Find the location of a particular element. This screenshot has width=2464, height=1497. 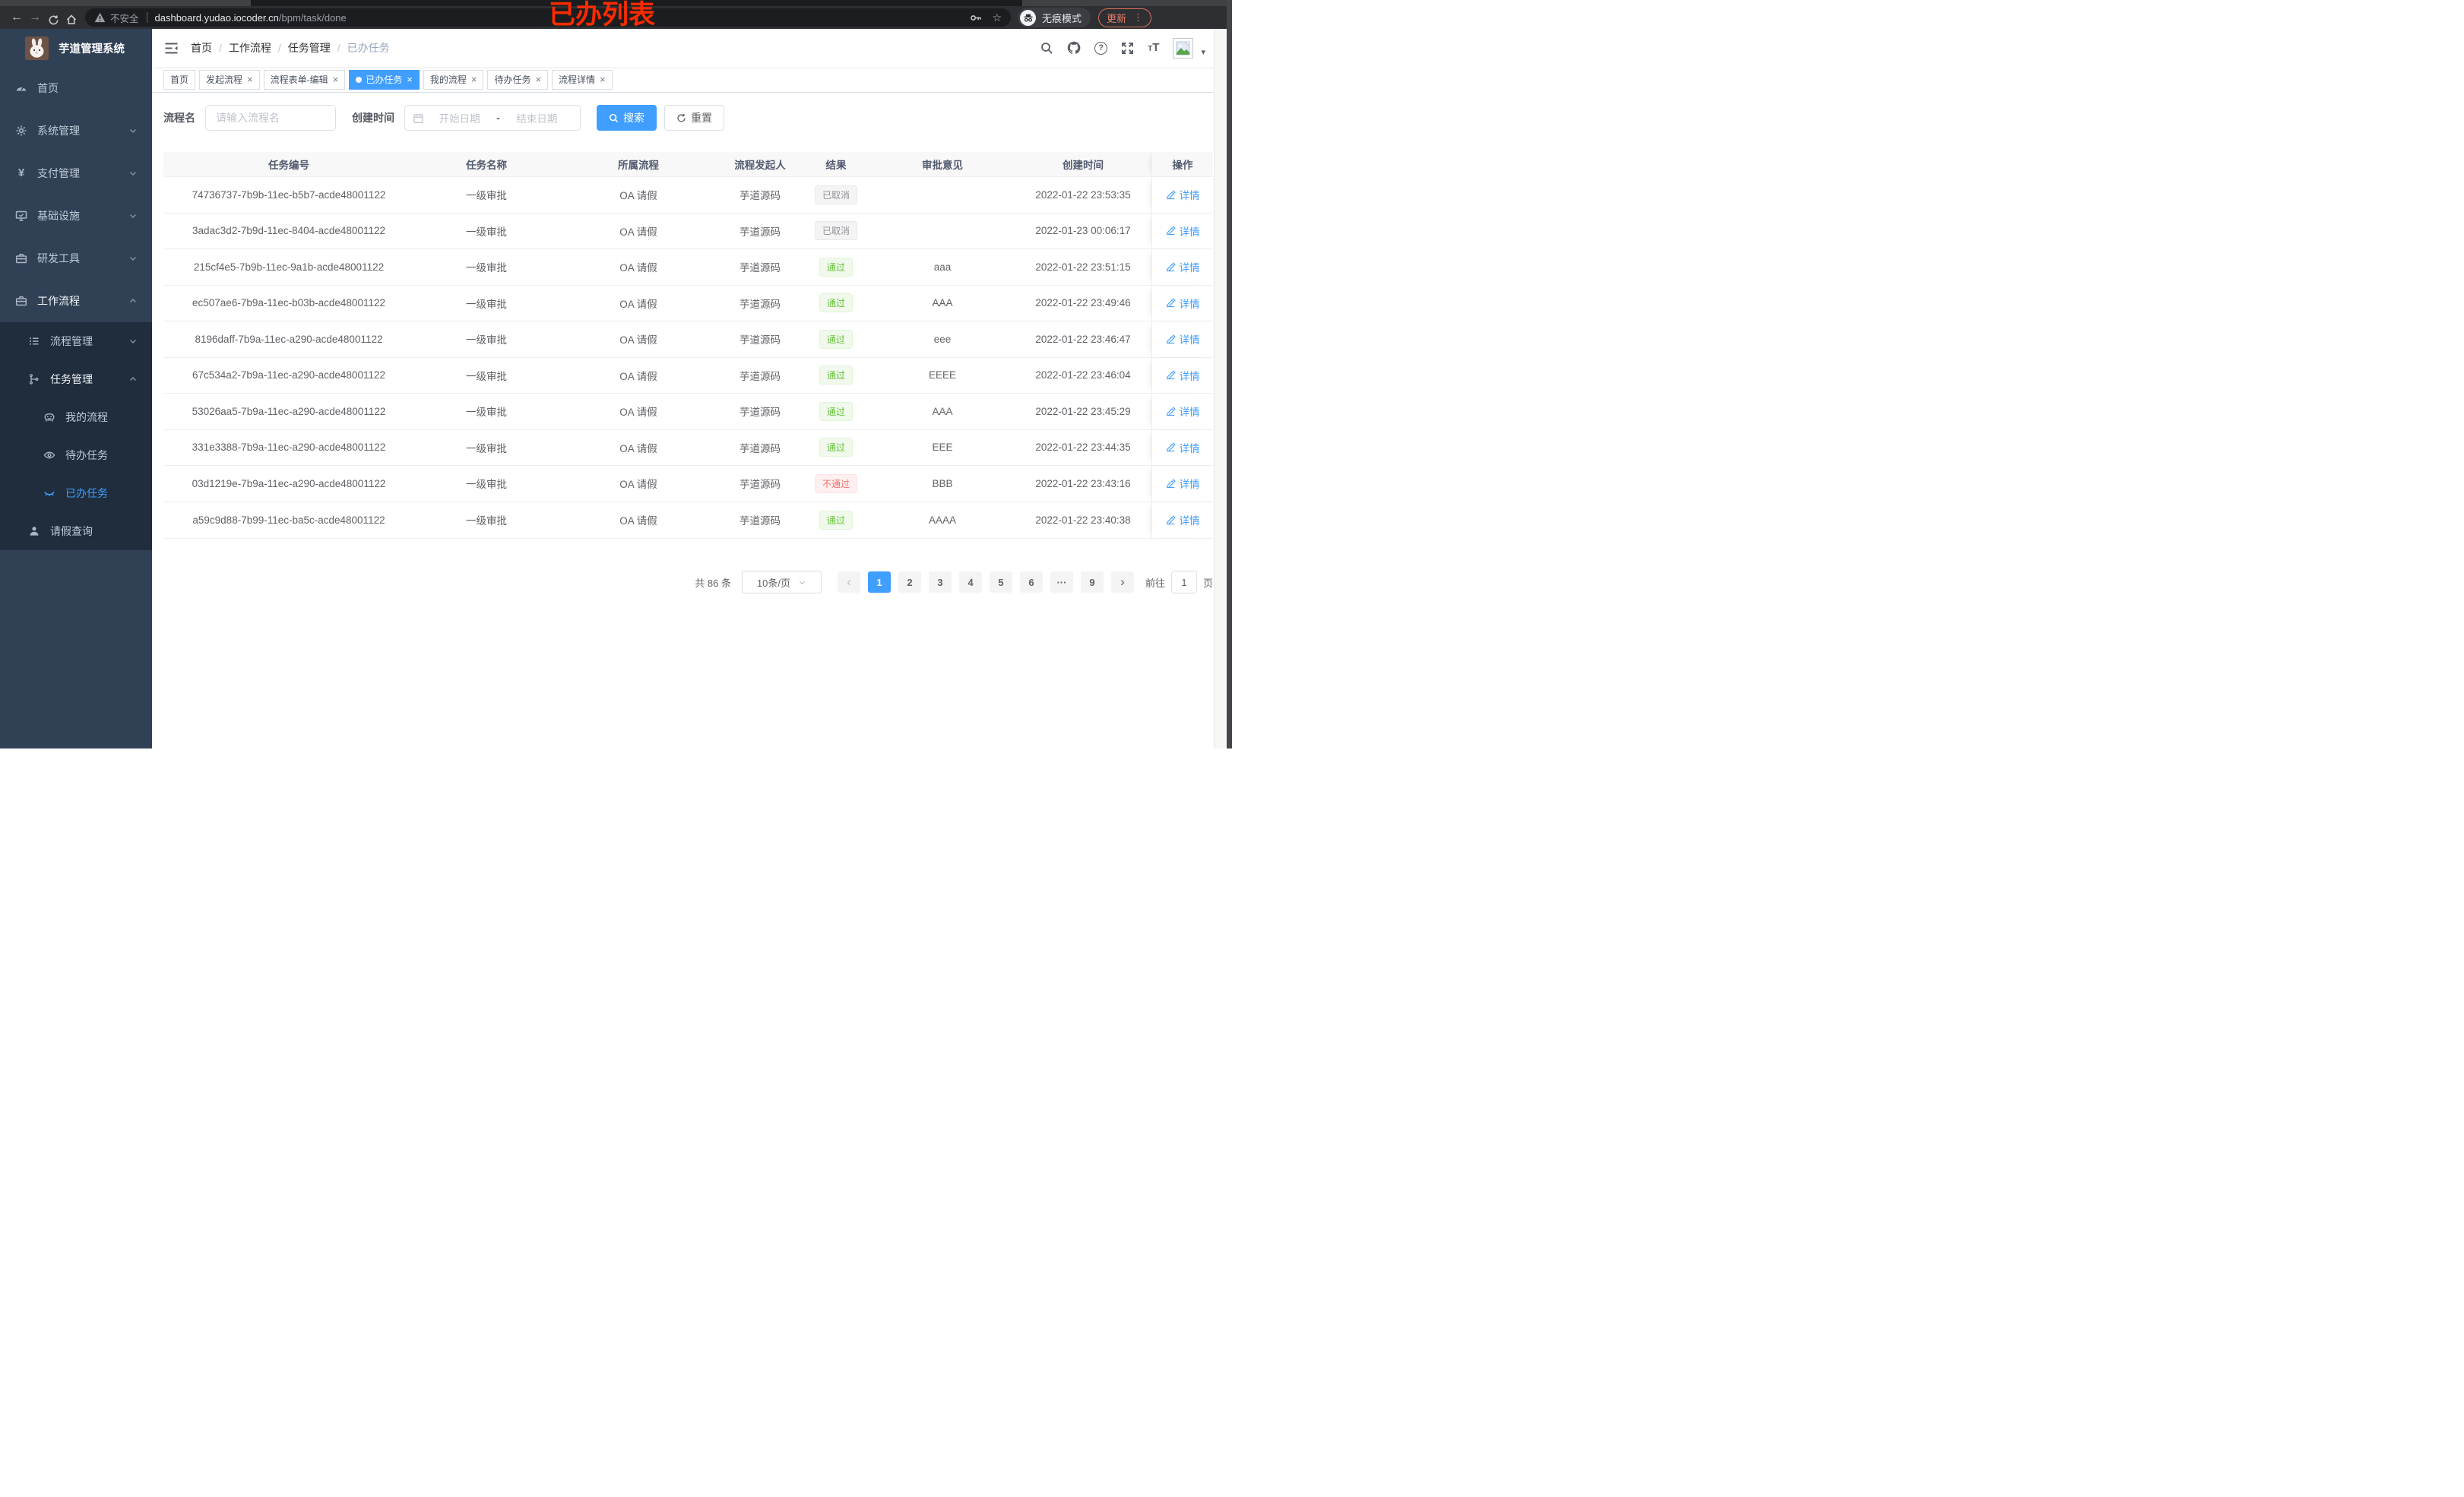

sidebar-item-home: 首页 is located at coordinates (76, 88).